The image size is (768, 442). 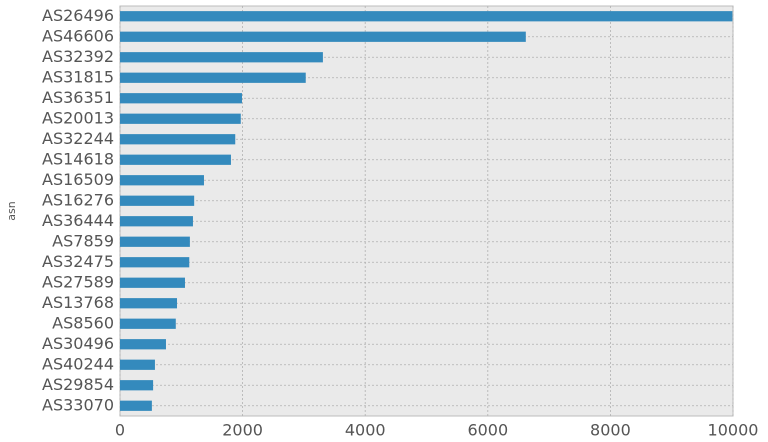 What do you see at coordinates (78, 138) in the screenshot?
I see `y-tick-label: AS32244` at bounding box center [78, 138].